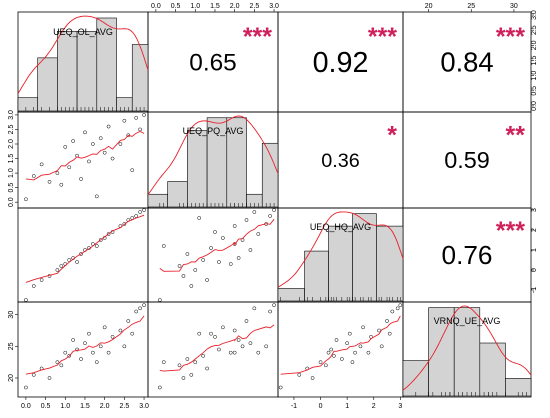 The height and width of the screenshot is (418, 550). Describe the element at coordinates (321, 406) in the screenshot. I see `tick-label: 0` at that location.